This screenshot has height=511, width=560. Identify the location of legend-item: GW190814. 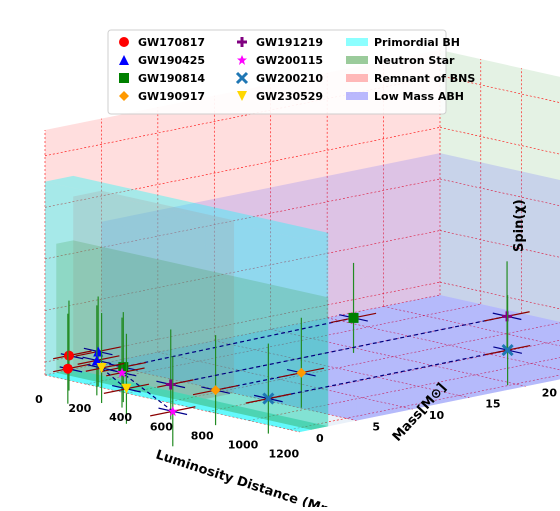
(162, 78).